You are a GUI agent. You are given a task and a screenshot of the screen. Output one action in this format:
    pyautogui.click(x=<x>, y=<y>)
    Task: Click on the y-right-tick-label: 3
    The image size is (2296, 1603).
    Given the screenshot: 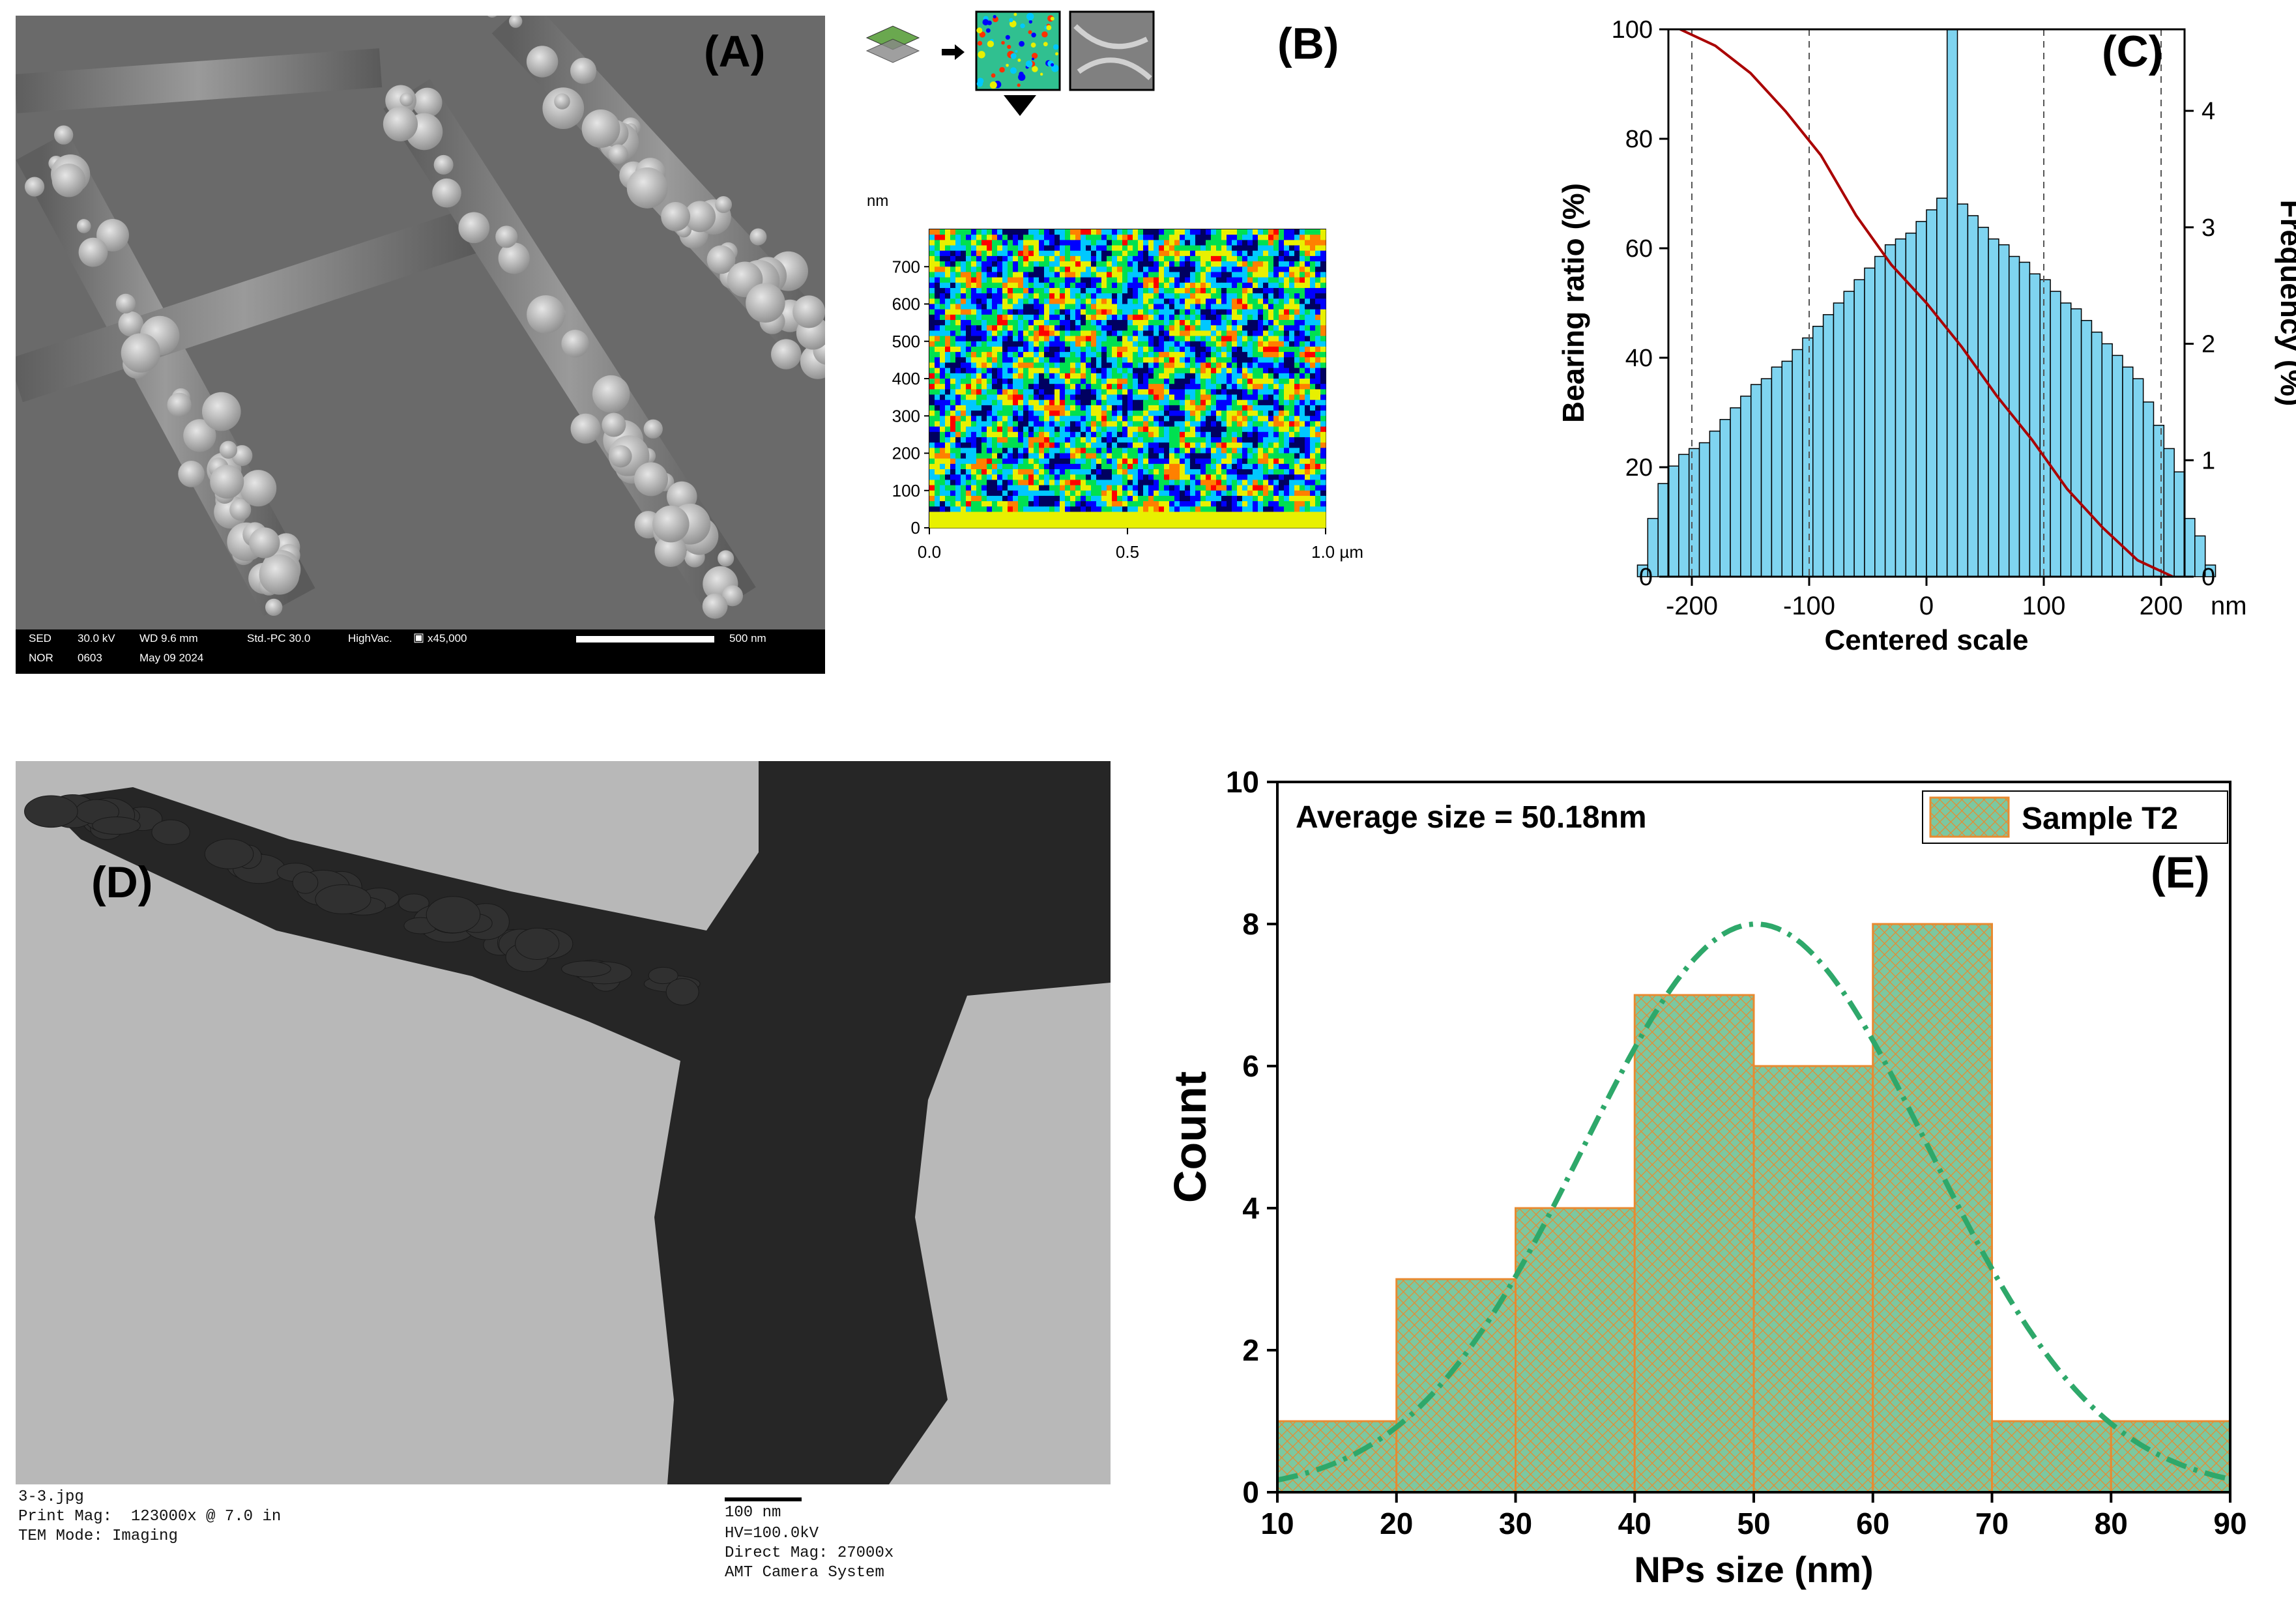 What is the action you would take?
    pyautogui.click(x=2208, y=228)
    